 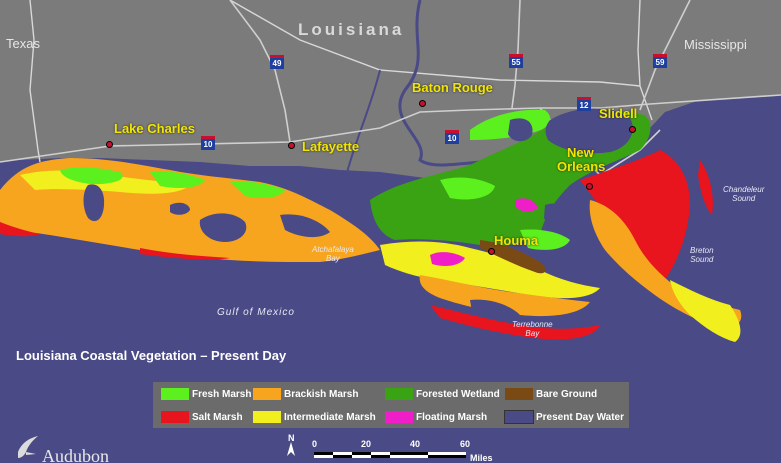 I want to click on water-label-breton: Breton Sound, so click(x=702, y=255).